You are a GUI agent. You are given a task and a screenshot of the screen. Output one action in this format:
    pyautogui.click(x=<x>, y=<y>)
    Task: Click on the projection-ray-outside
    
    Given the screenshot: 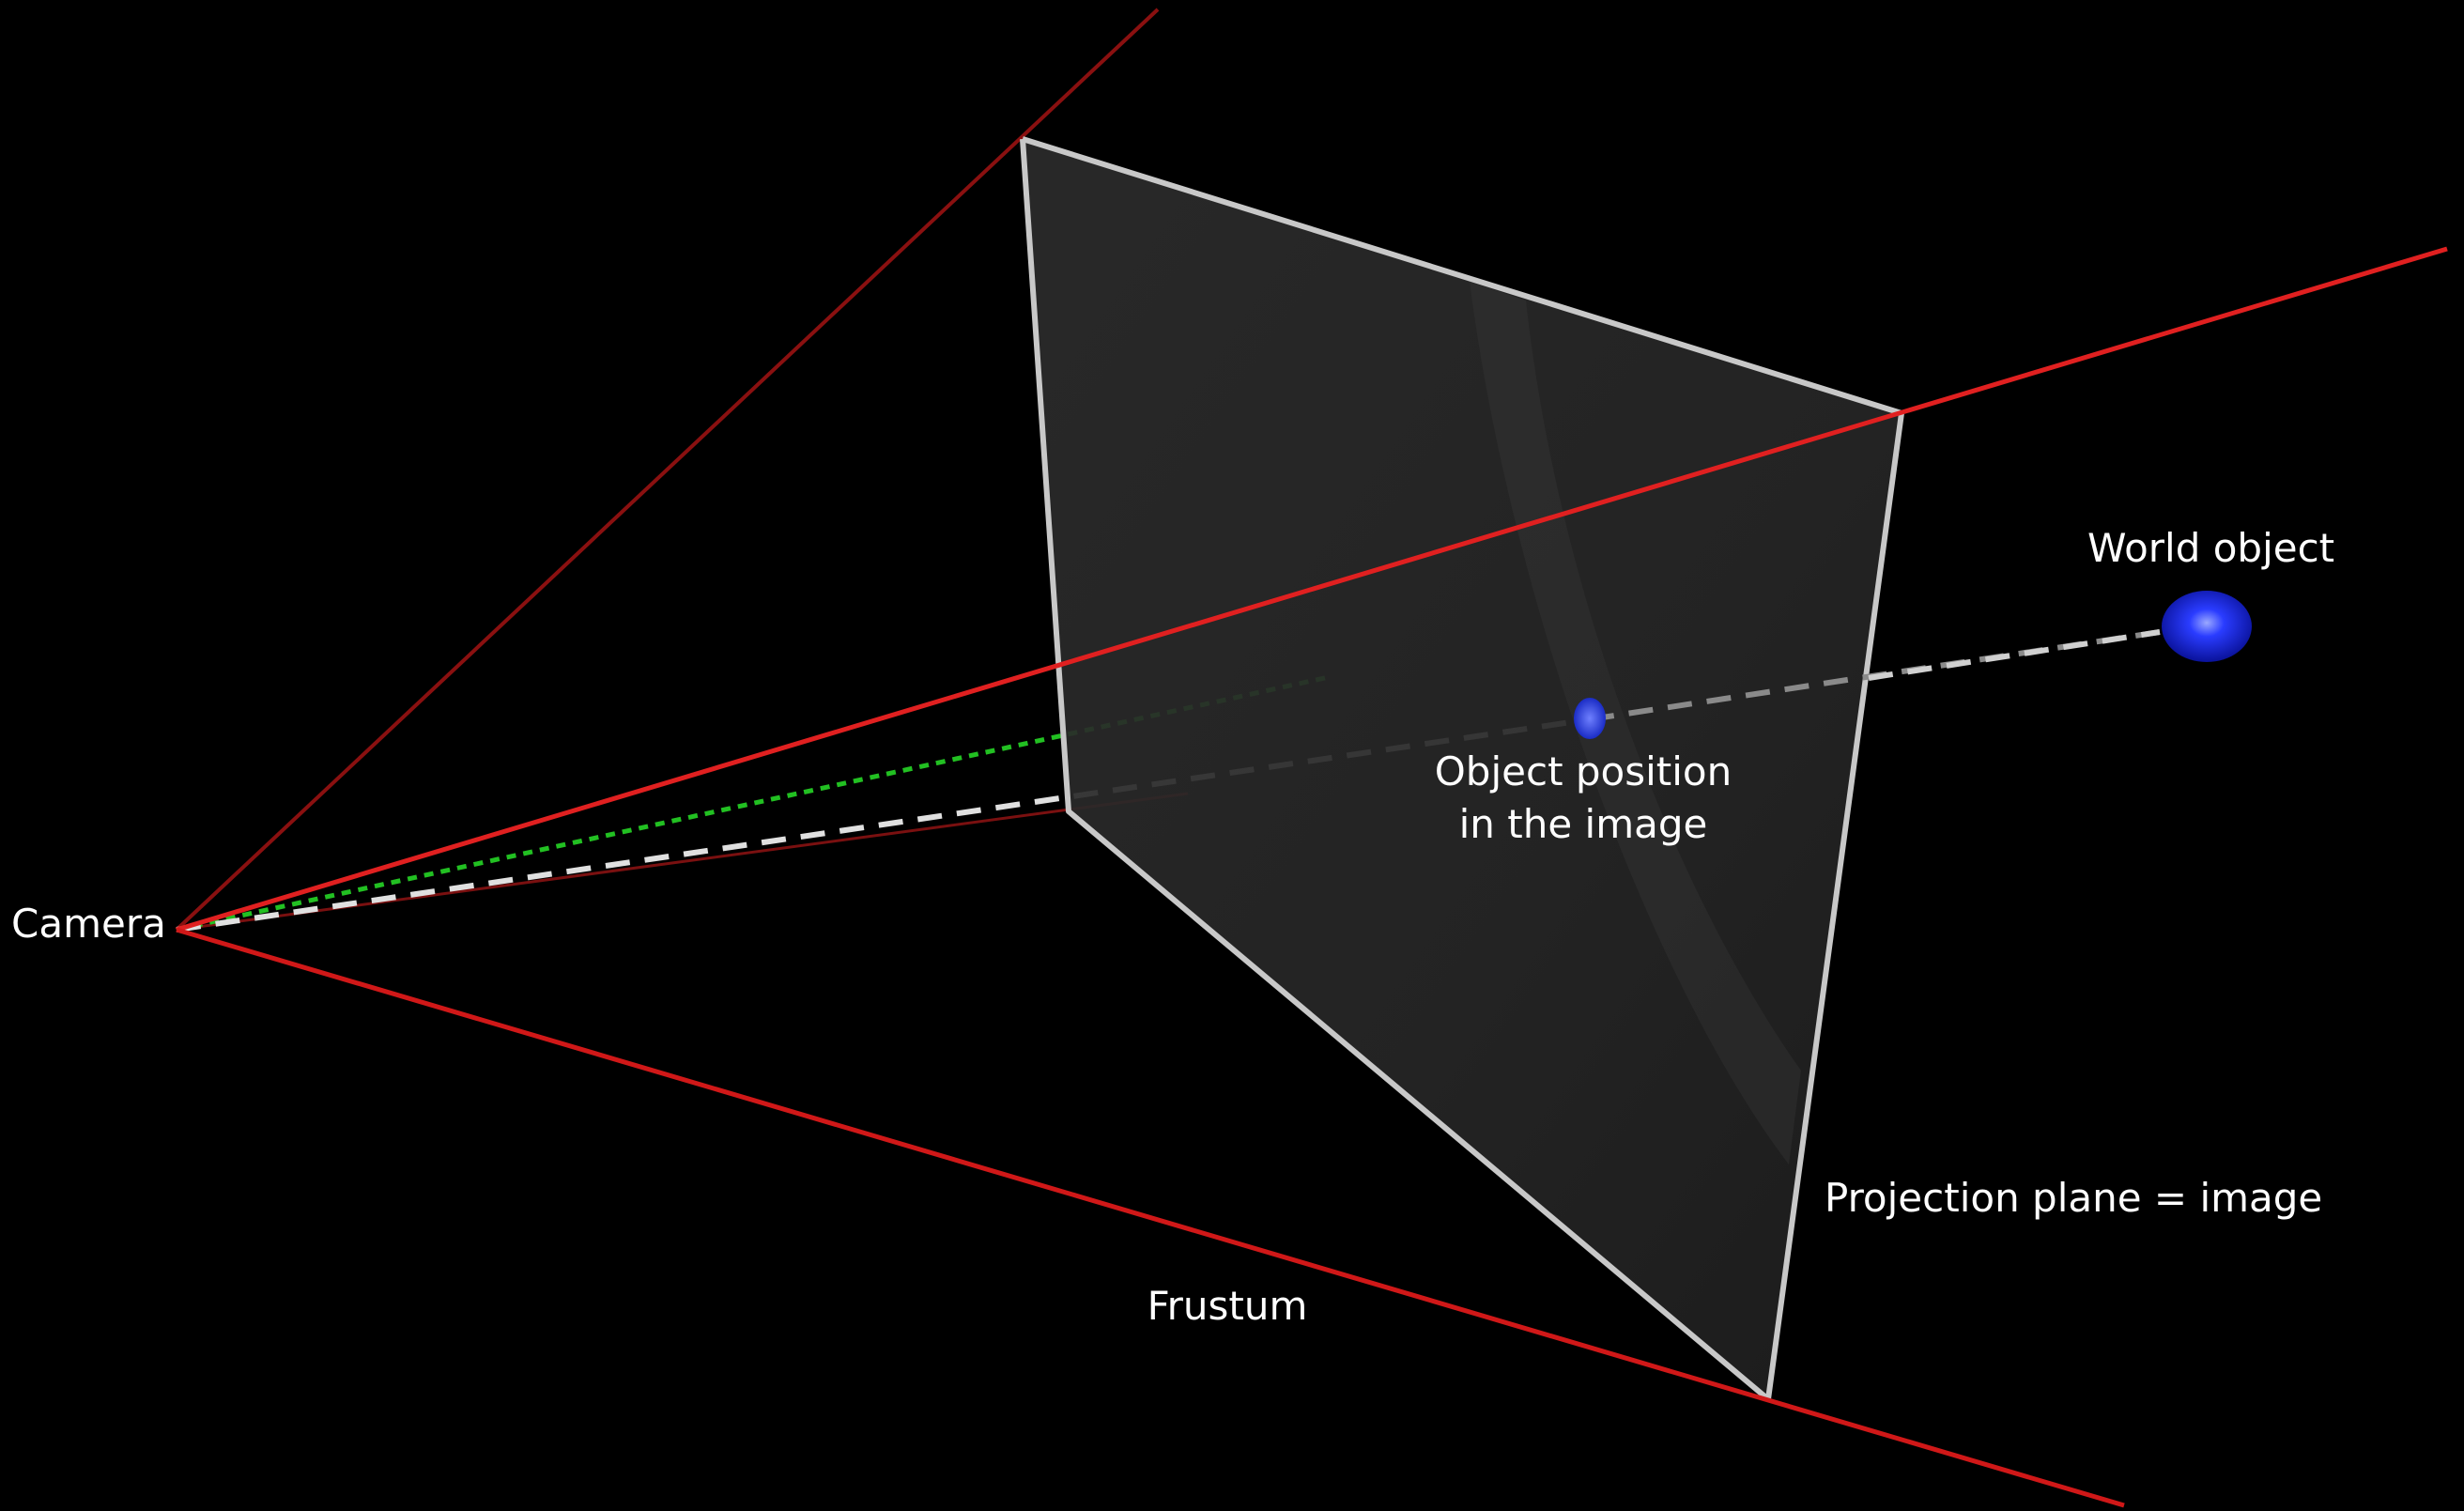 What is the action you would take?
    pyautogui.click(x=2014, y=655)
    